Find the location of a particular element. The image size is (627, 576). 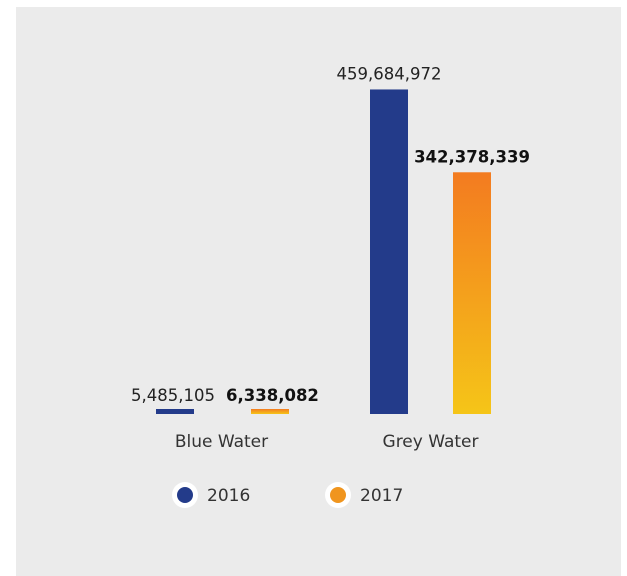

bar-grey-water-2016 is located at coordinates (389, 252).